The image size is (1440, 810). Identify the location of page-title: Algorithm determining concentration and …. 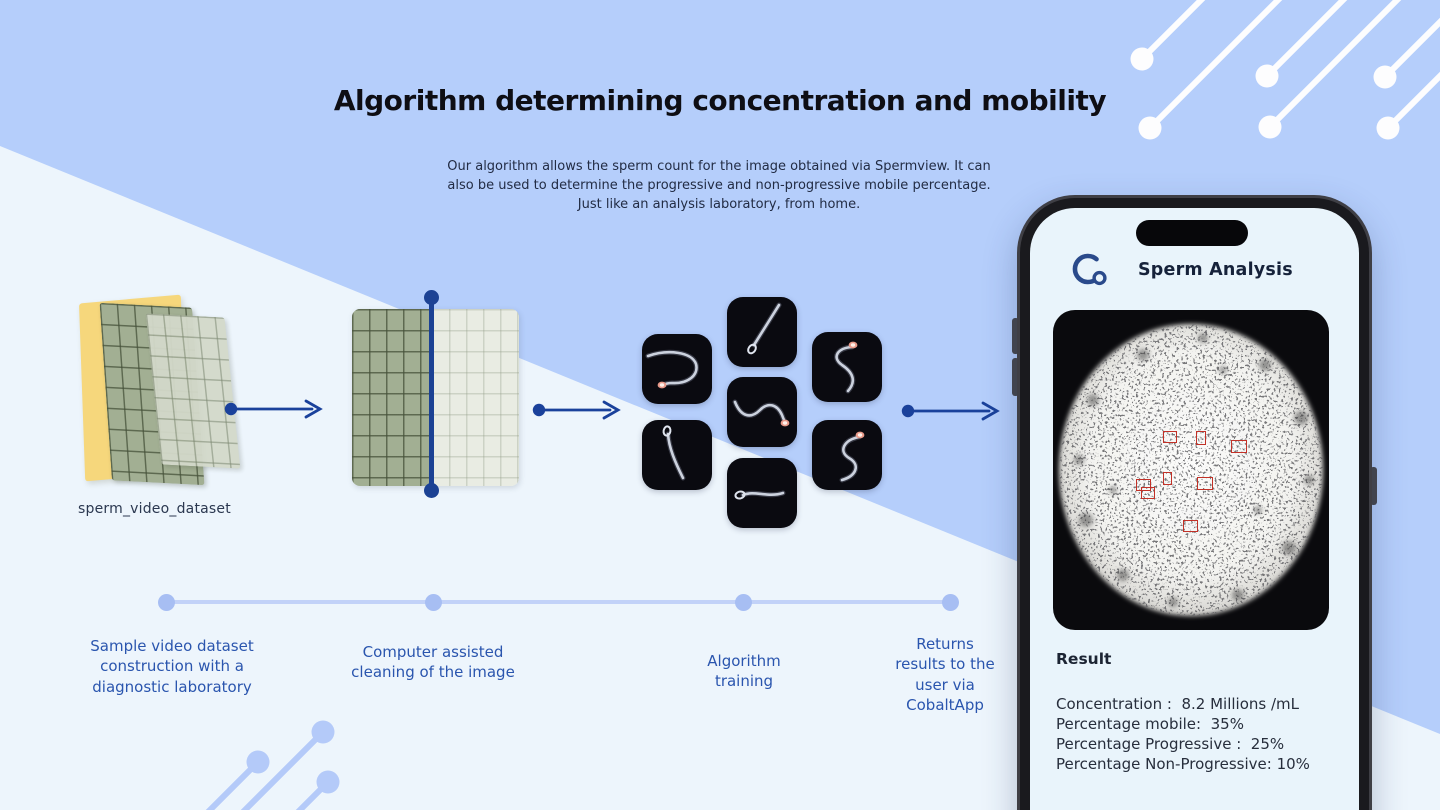
(720, 100).